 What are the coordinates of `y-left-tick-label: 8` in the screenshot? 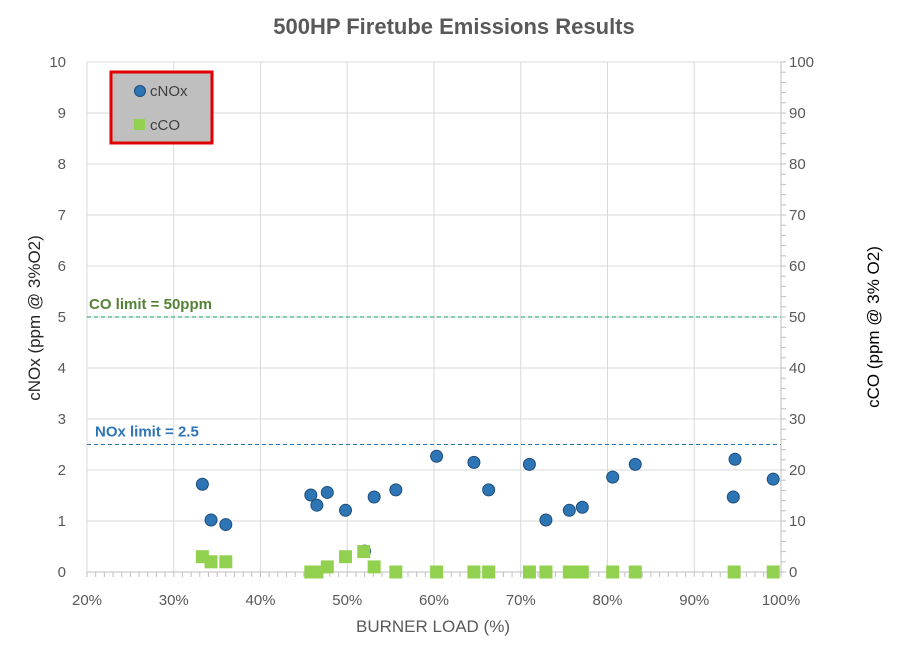 It's located at (62, 164).